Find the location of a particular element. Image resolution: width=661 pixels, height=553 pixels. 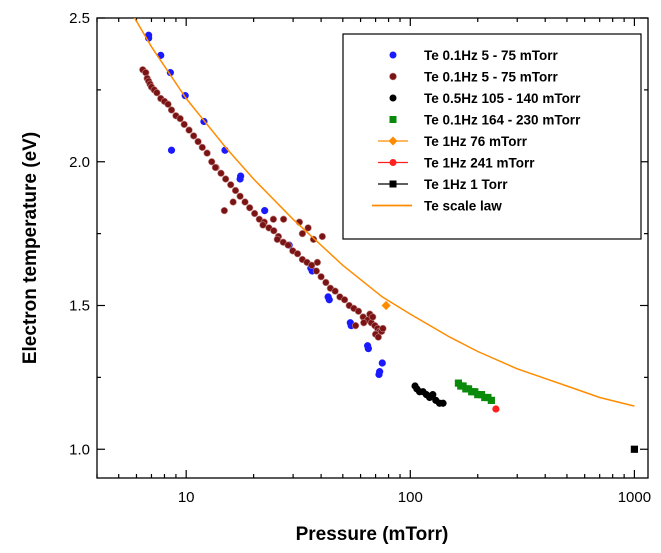

x-tick-label: 1000 is located at coordinates (634, 497).